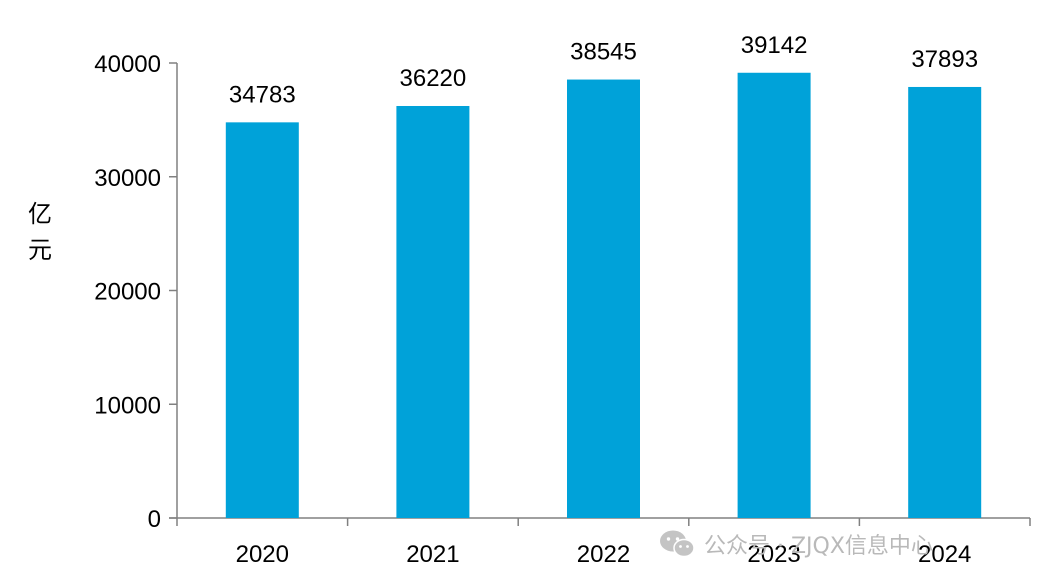 The image size is (1042, 585). What do you see at coordinates (603, 70) in the screenshot?
I see `data-labels: 34783 36220 38545 39142 37893` at bounding box center [603, 70].